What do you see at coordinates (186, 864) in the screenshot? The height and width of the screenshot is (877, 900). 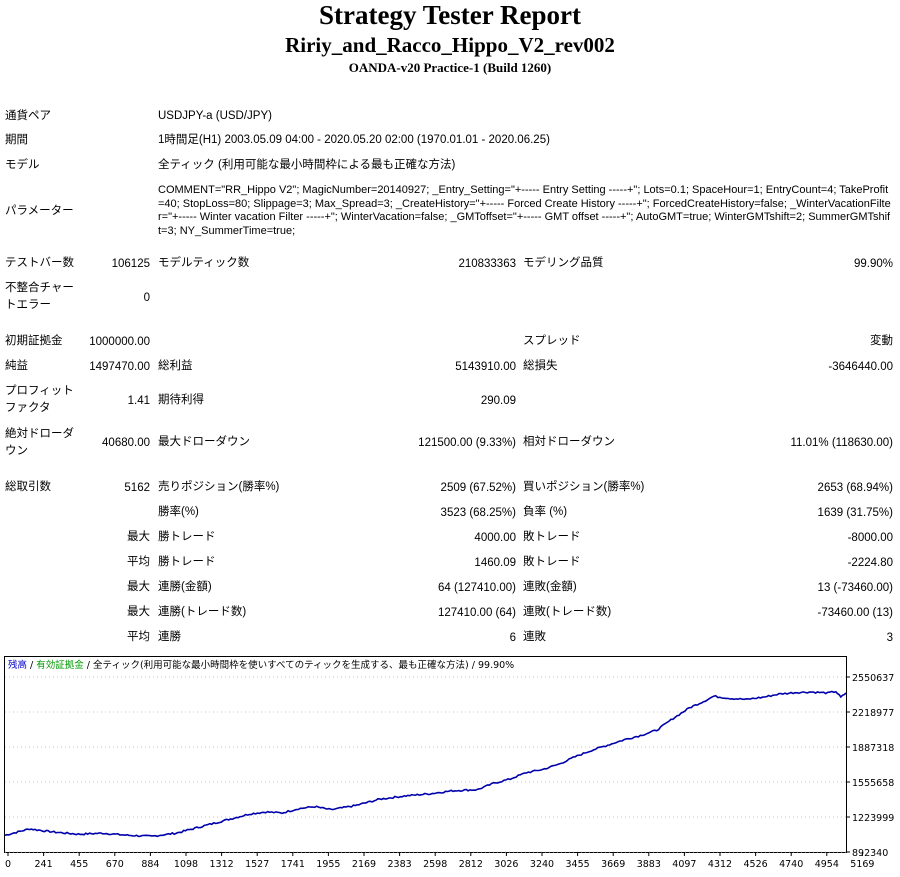 I see `x-tick-label: 1098` at bounding box center [186, 864].